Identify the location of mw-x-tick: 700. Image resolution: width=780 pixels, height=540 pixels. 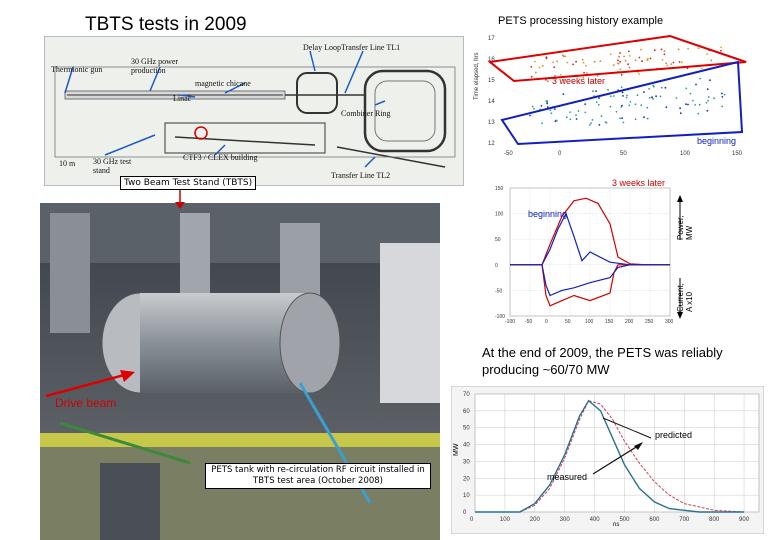
(684, 520).